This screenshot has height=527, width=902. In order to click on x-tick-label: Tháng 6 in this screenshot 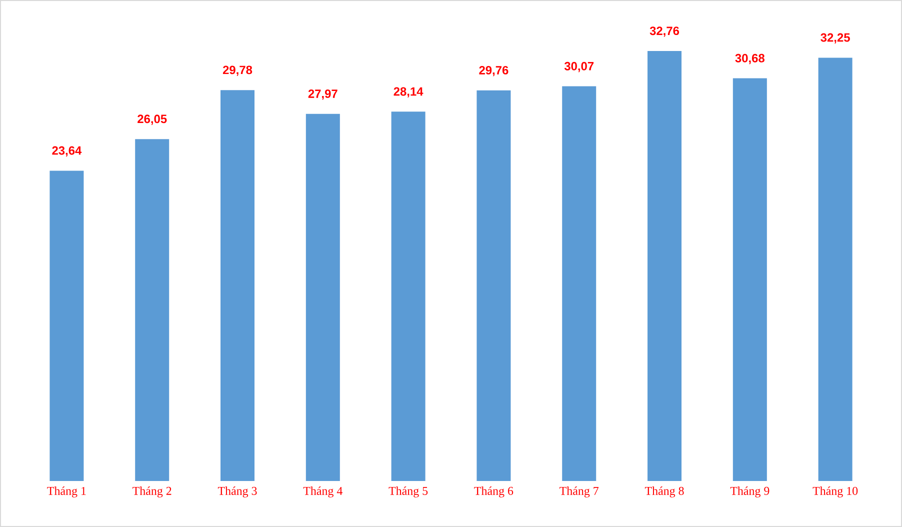, I will do `click(494, 492)`.